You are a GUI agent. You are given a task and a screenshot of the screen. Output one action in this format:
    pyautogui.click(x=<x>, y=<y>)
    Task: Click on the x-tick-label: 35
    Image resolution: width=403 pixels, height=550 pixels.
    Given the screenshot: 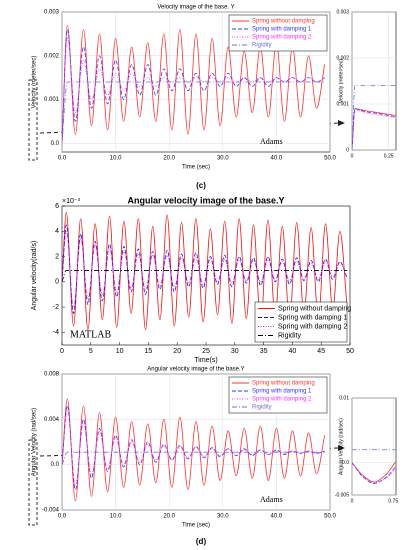 What is the action you would take?
    pyautogui.click(x=264, y=351)
    